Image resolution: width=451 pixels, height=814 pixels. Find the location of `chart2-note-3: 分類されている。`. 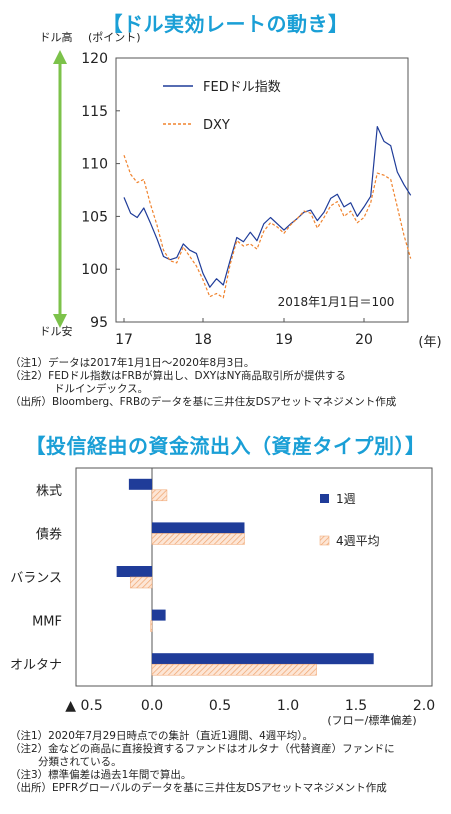

chart2-note-3: 分類されている。 is located at coordinates (80, 762).